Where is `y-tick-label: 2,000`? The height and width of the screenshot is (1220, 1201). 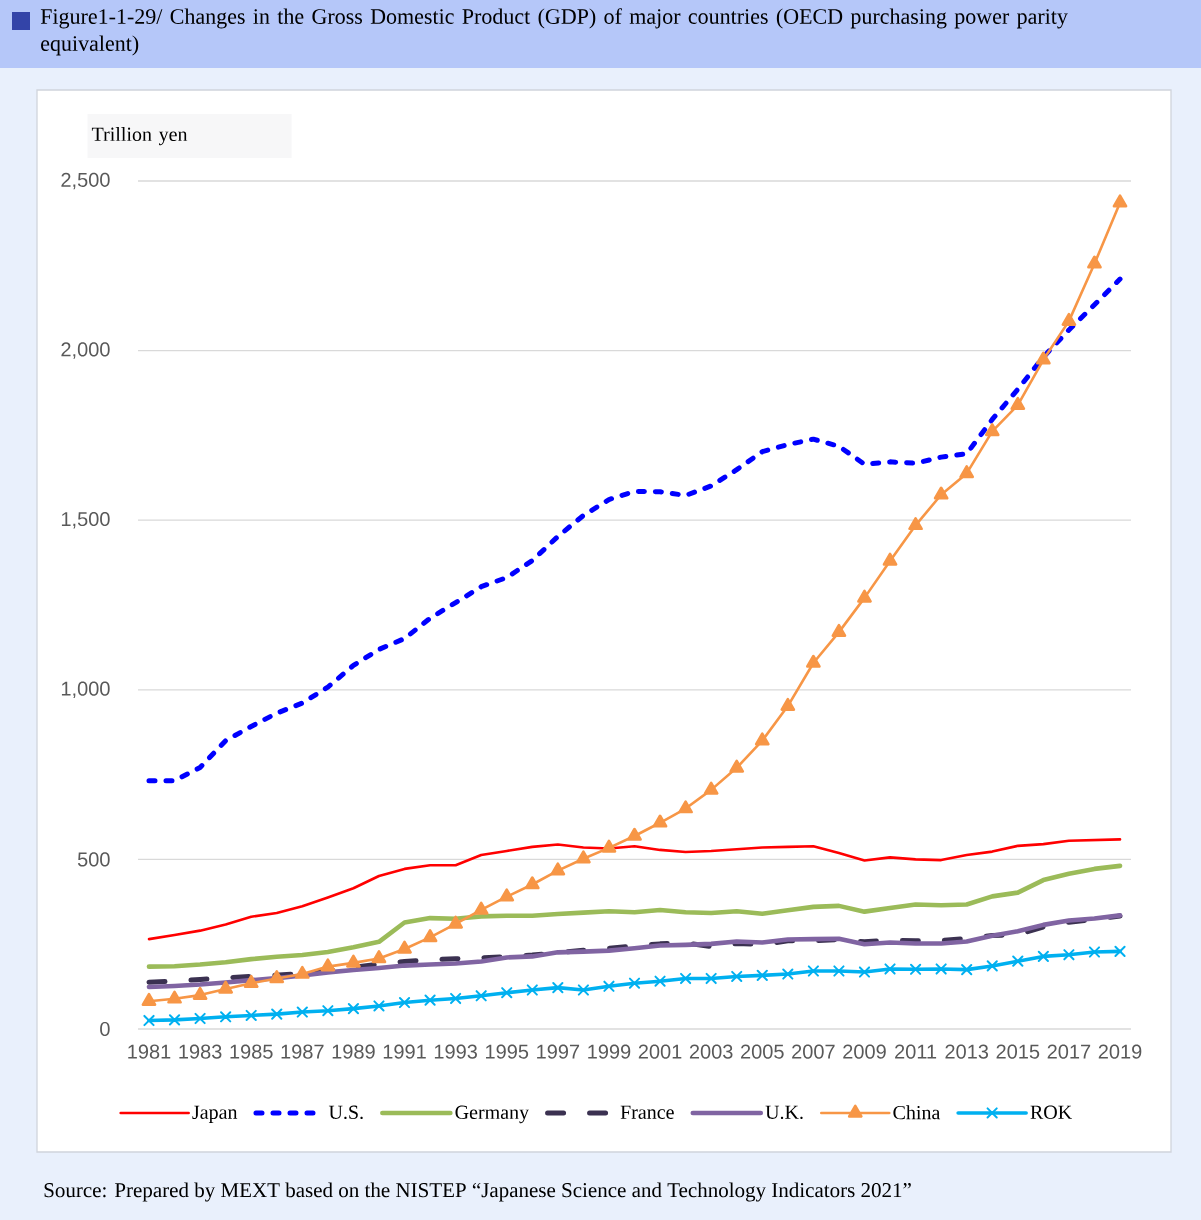
y-tick-label: 2,000 is located at coordinates (85, 350).